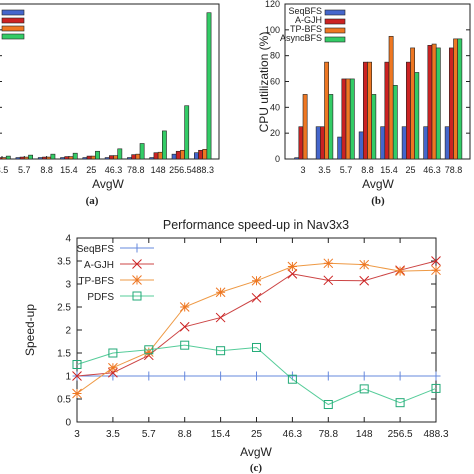  Describe the element at coordinates (275, 133) in the screenshot. I see `y-tick-label: 20` at that location.